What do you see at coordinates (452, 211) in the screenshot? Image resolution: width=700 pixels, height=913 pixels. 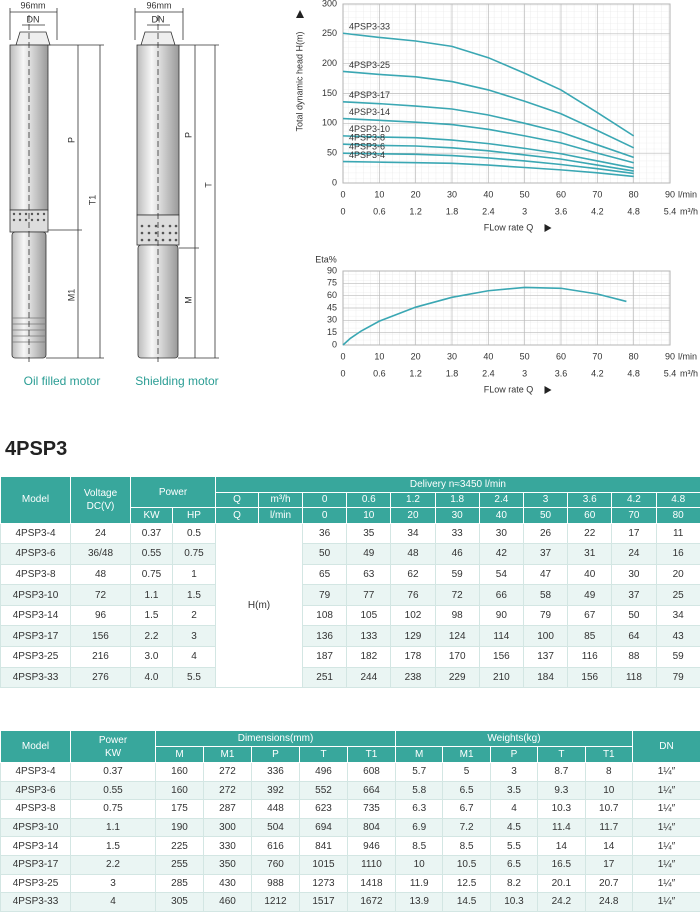 I see `x2-tick-label: 1.8` at bounding box center [452, 211].